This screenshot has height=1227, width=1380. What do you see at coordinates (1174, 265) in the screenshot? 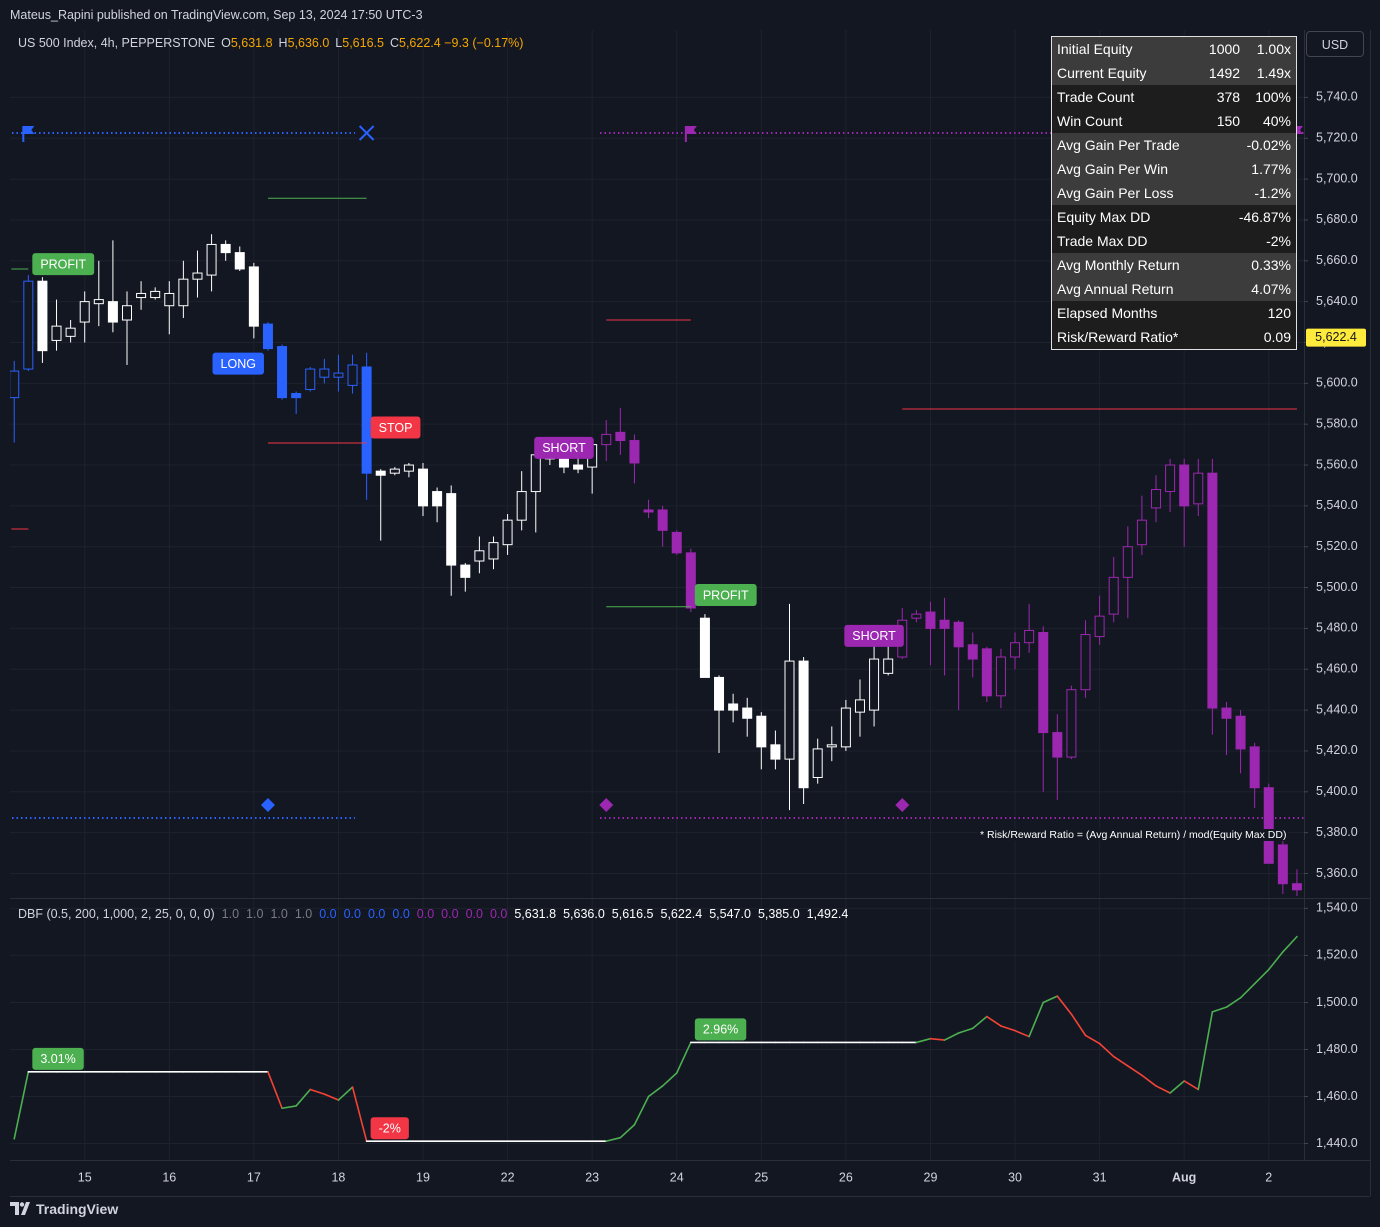
I see `table-row: Avg Monthly Return 0.33%` at bounding box center [1174, 265].